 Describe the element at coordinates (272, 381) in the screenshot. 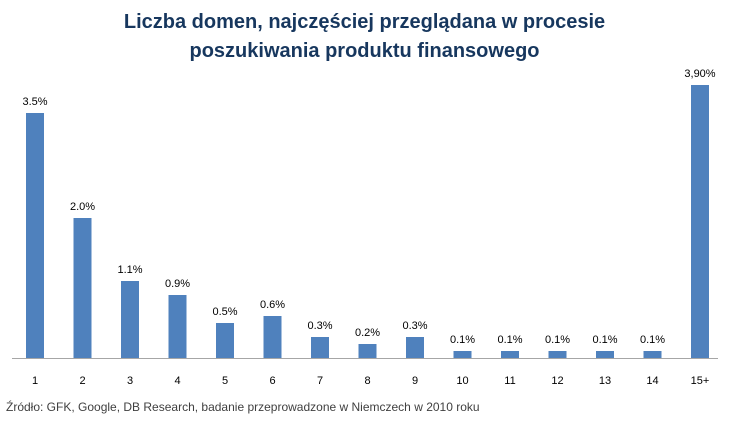

I see `x-tick-label-6: 6` at that location.